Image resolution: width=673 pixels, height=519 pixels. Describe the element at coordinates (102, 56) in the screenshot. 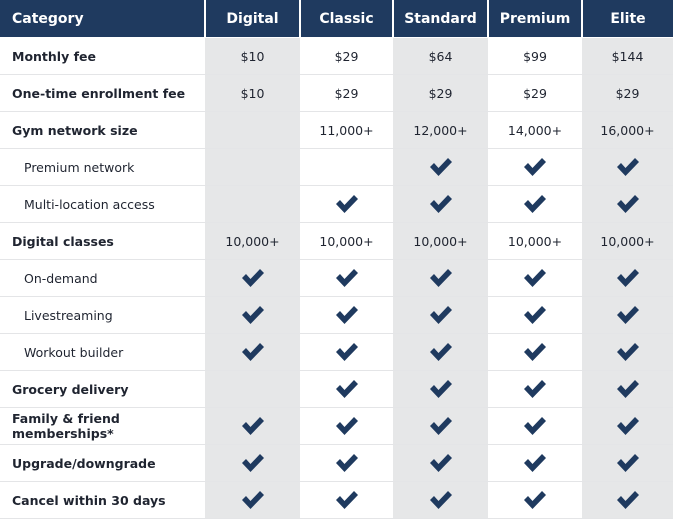

I see `row-label: Monthly fee` at that location.